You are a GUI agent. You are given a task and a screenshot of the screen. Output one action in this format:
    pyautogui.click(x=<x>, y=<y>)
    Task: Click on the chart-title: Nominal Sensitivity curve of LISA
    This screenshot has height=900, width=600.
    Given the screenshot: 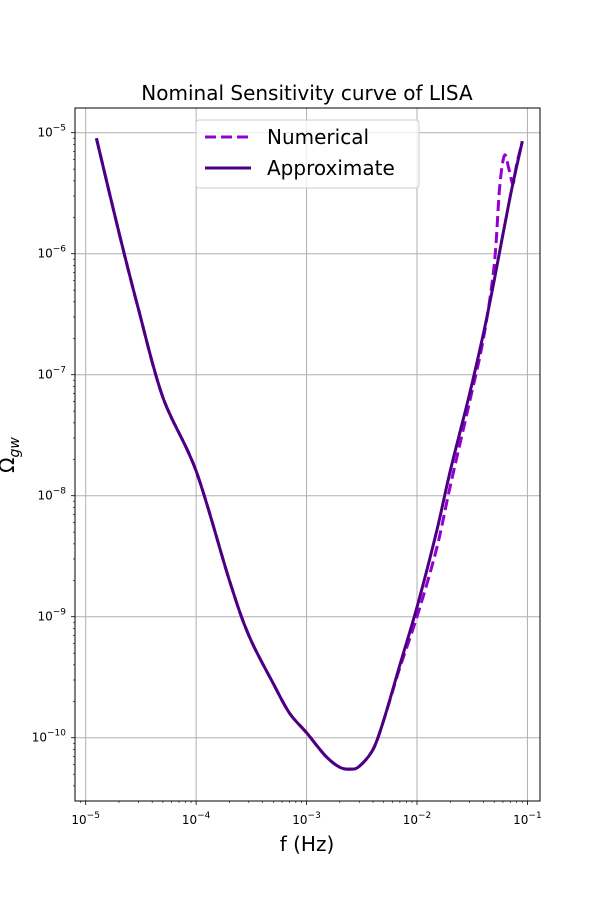 What is the action you would take?
    pyautogui.click(x=307, y=93)
    